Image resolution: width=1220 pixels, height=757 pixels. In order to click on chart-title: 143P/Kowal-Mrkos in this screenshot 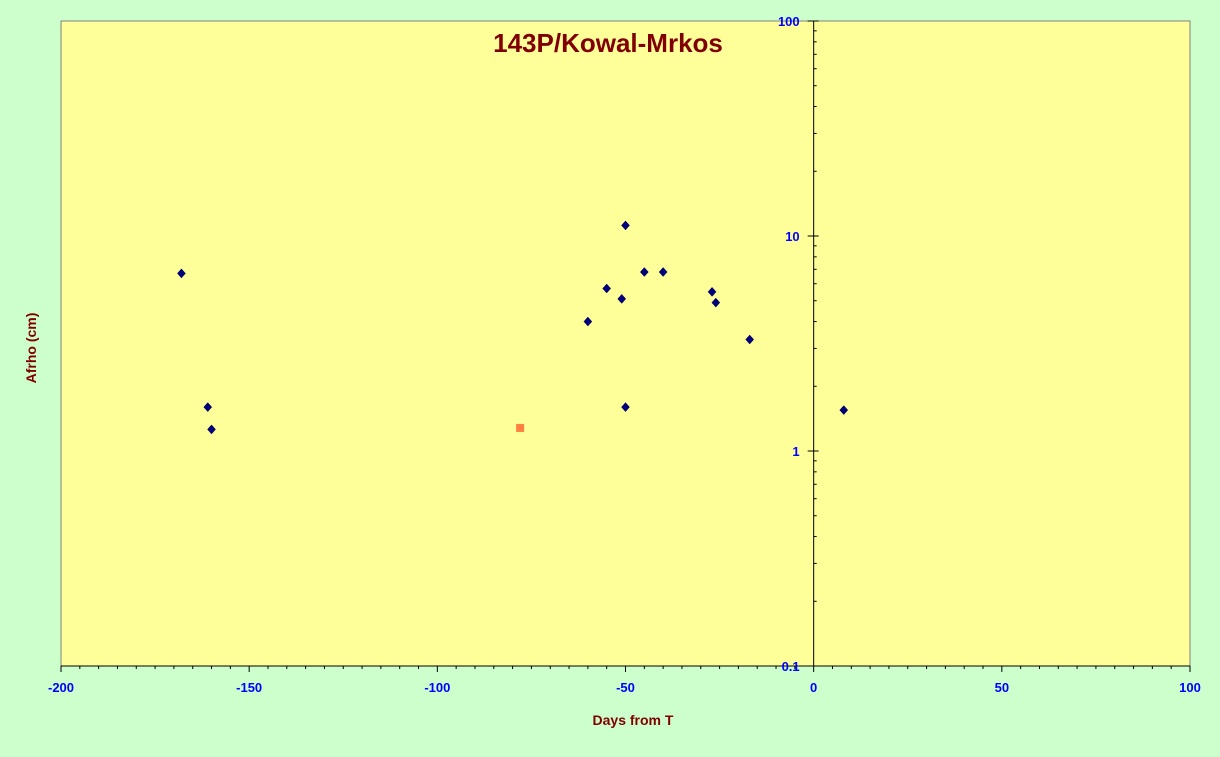, I will do `click(608, 43)`.